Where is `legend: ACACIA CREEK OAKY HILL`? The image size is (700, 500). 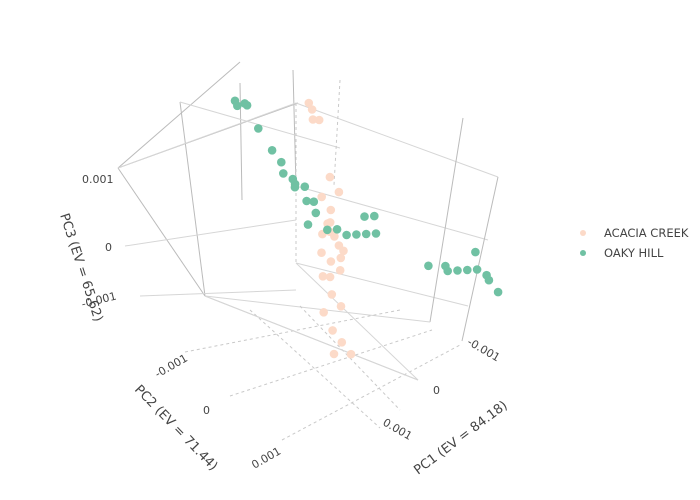 legend: ACACIA CREEK OAKY HILL is located at coordinates (634, 243).